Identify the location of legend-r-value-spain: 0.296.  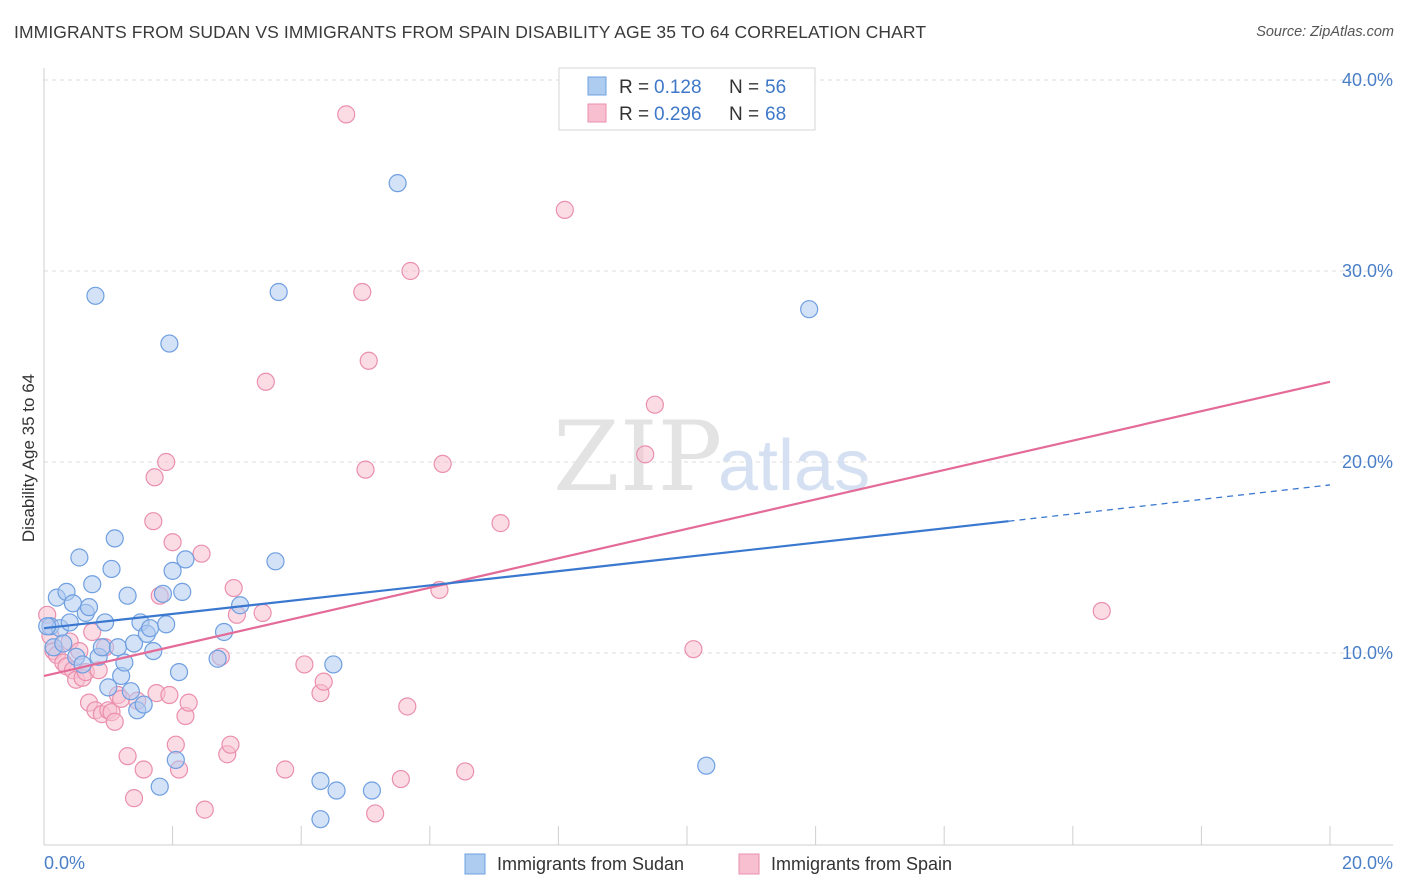
(678, 114).